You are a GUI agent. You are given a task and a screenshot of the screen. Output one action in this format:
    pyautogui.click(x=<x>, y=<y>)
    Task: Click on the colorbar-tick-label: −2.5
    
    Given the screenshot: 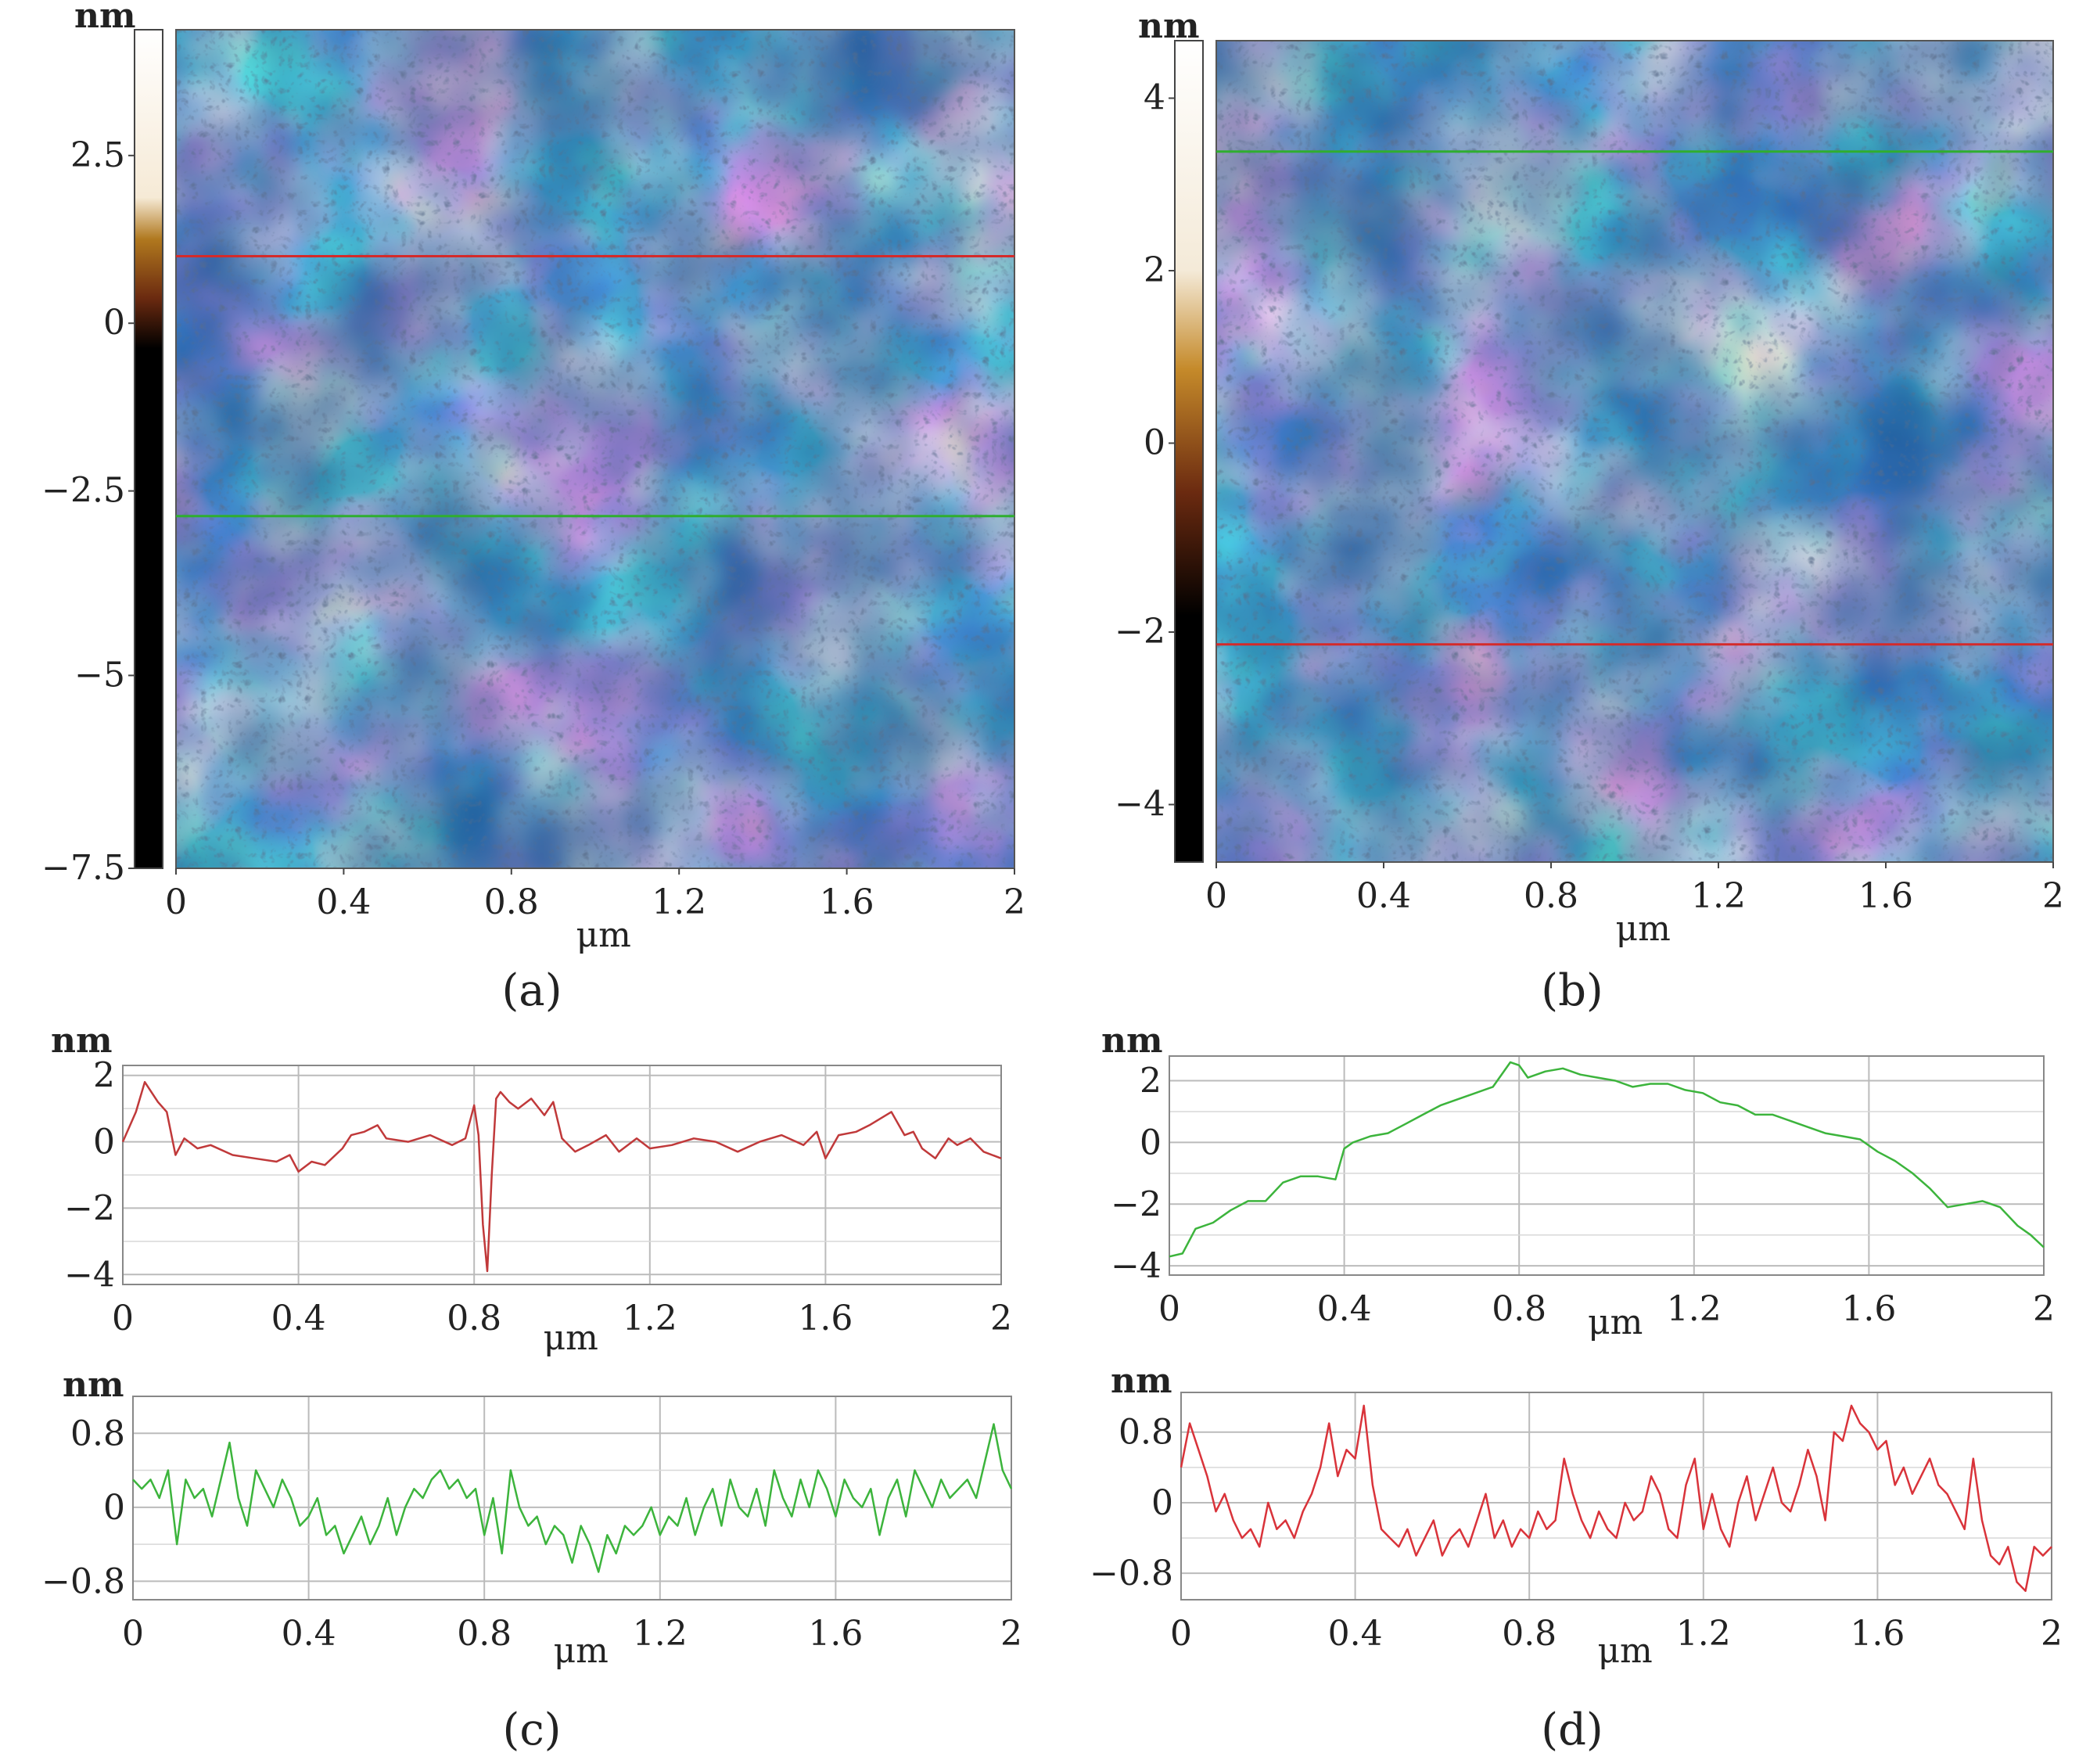 What is the action you would take?
    pyautogui.click(x=83, y=491)
    